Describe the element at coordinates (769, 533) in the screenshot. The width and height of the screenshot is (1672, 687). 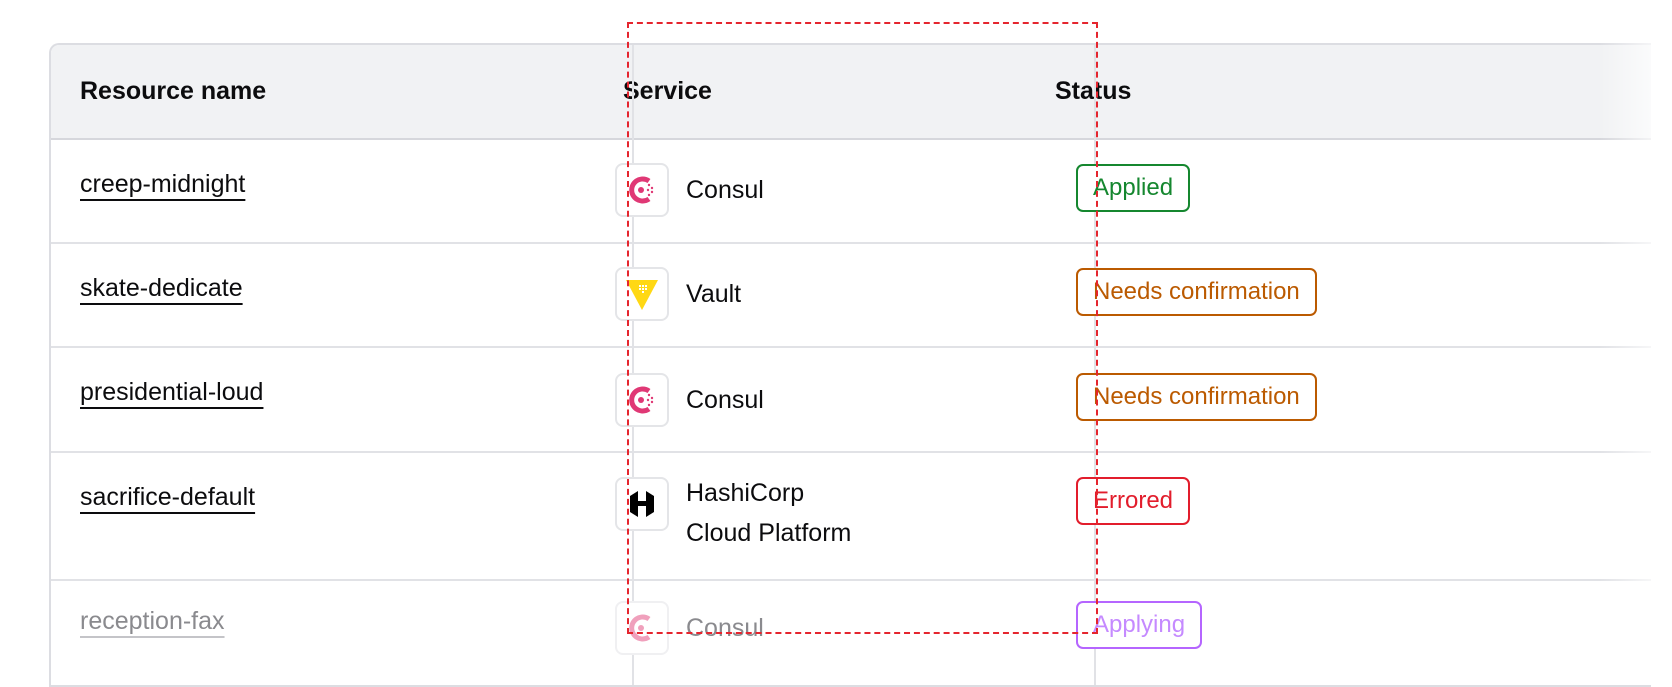
I see `service-name-line: Cloud Platform` at that location.